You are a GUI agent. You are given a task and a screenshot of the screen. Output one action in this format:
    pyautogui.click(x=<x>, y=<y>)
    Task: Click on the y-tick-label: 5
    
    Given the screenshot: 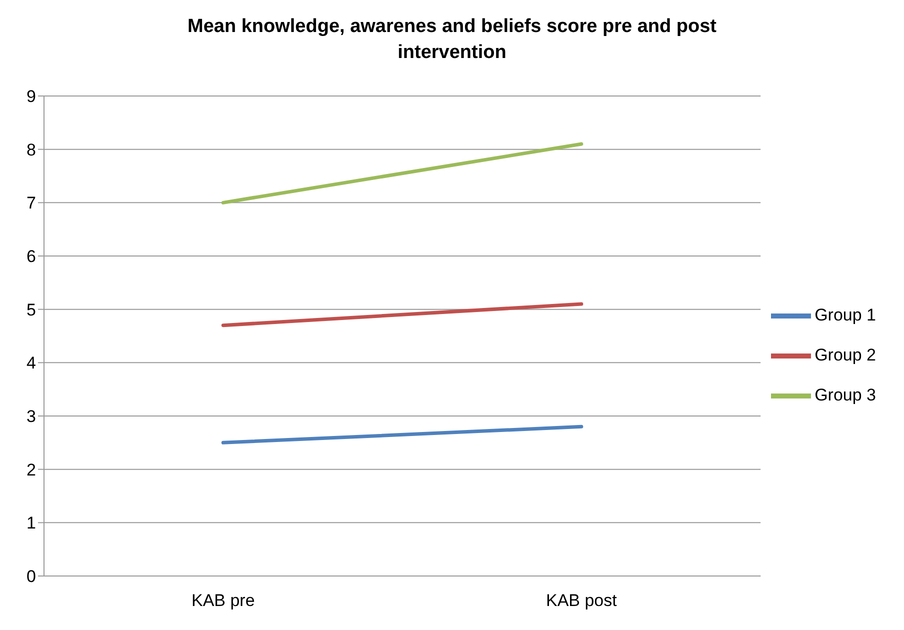 What is the action you would take?
    pyautogui.click(x=31, y=310)
    